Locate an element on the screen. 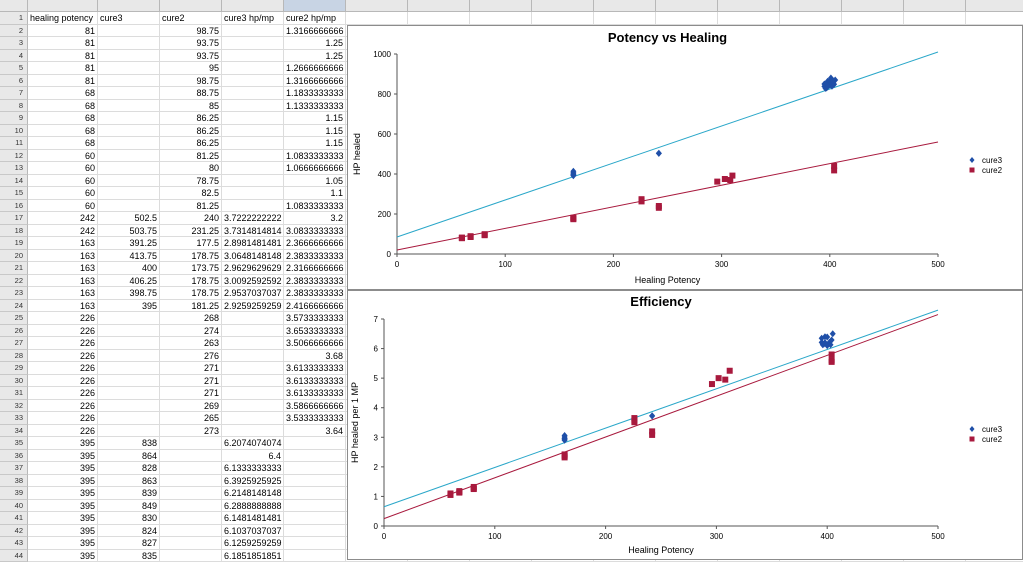 This screenshot has width=1023, height=562. column-header-p is located at coordinates (994, 6).